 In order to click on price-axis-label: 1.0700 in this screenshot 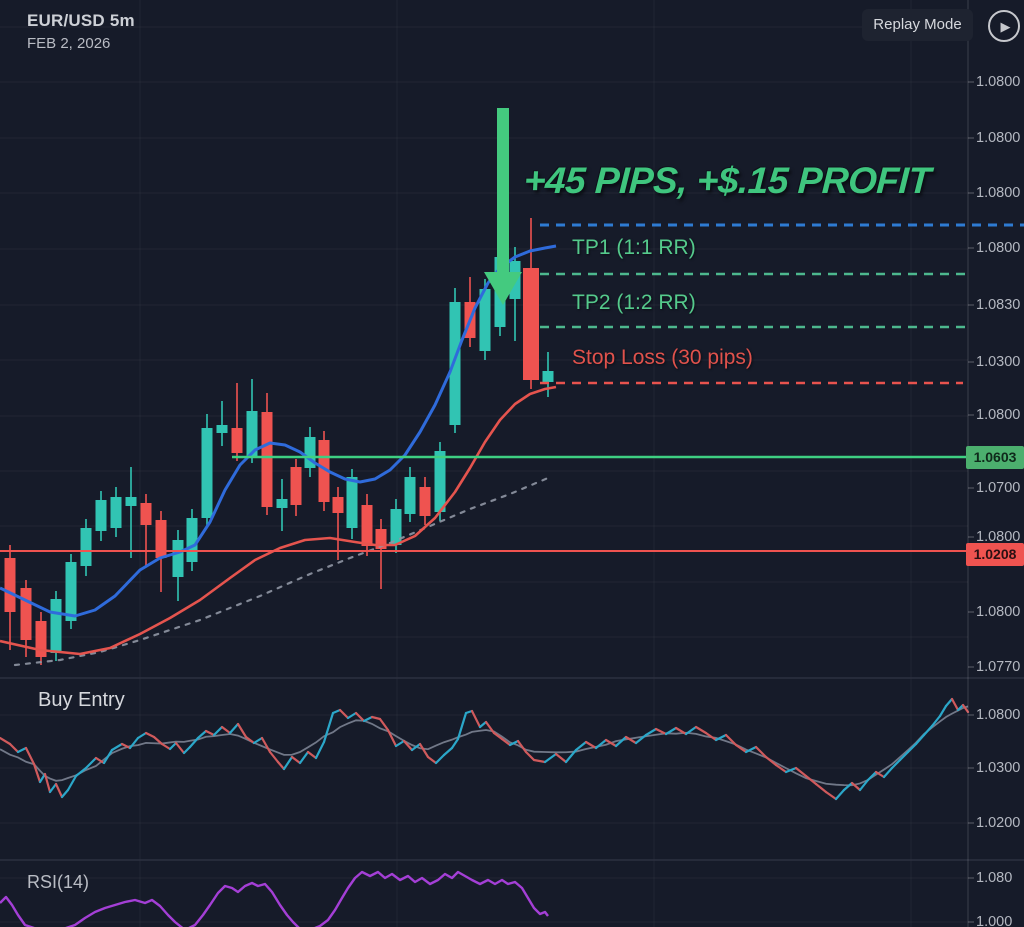, I will do `click(998, 488)`.